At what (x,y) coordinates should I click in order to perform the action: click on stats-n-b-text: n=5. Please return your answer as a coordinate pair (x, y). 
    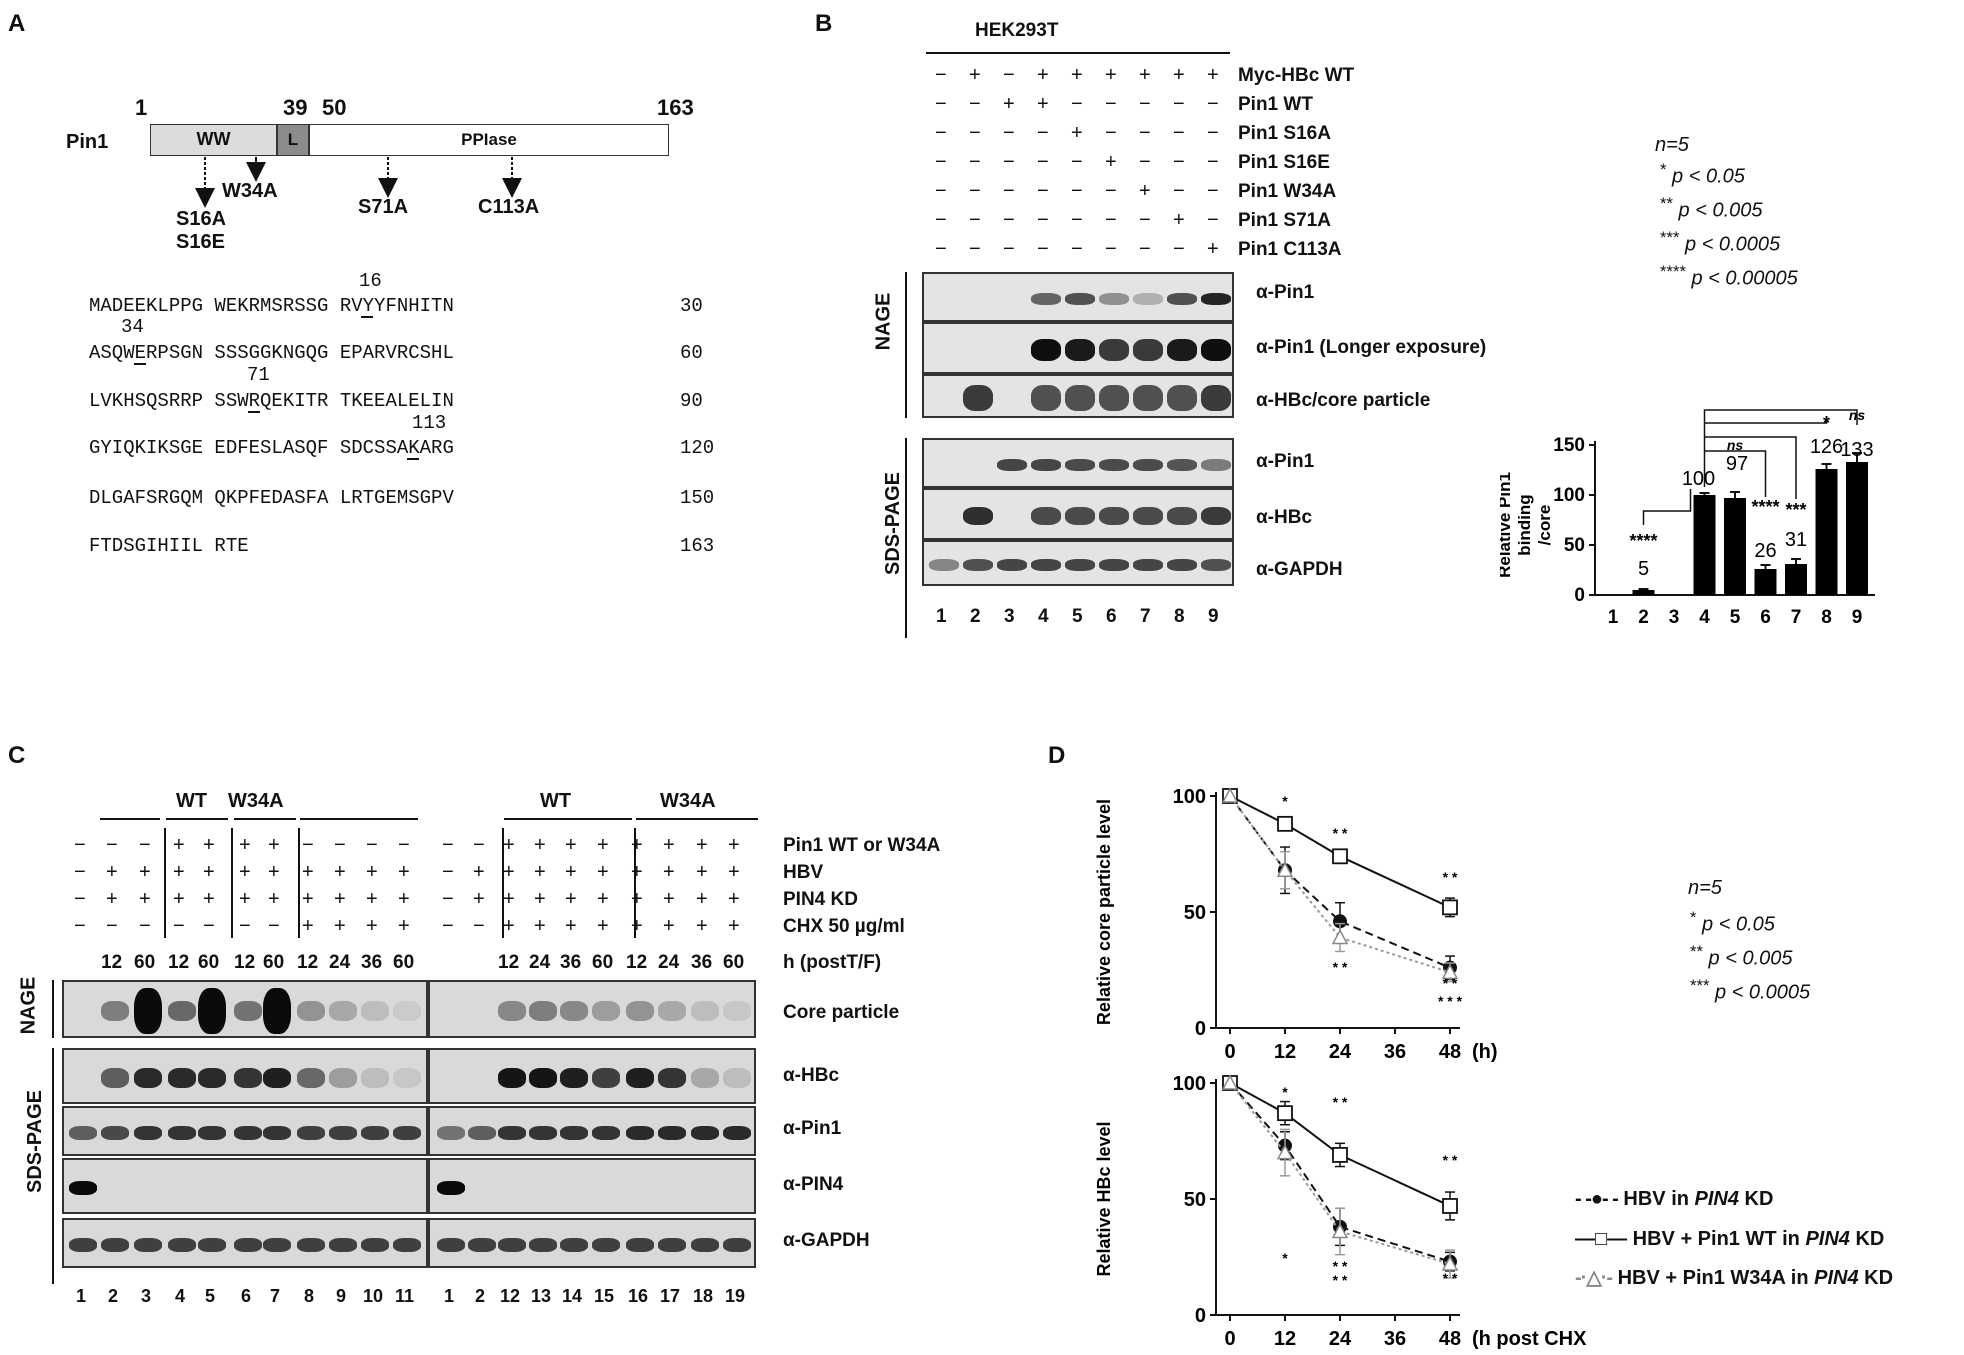
    Looking at the image, I should click on (1672, 145).